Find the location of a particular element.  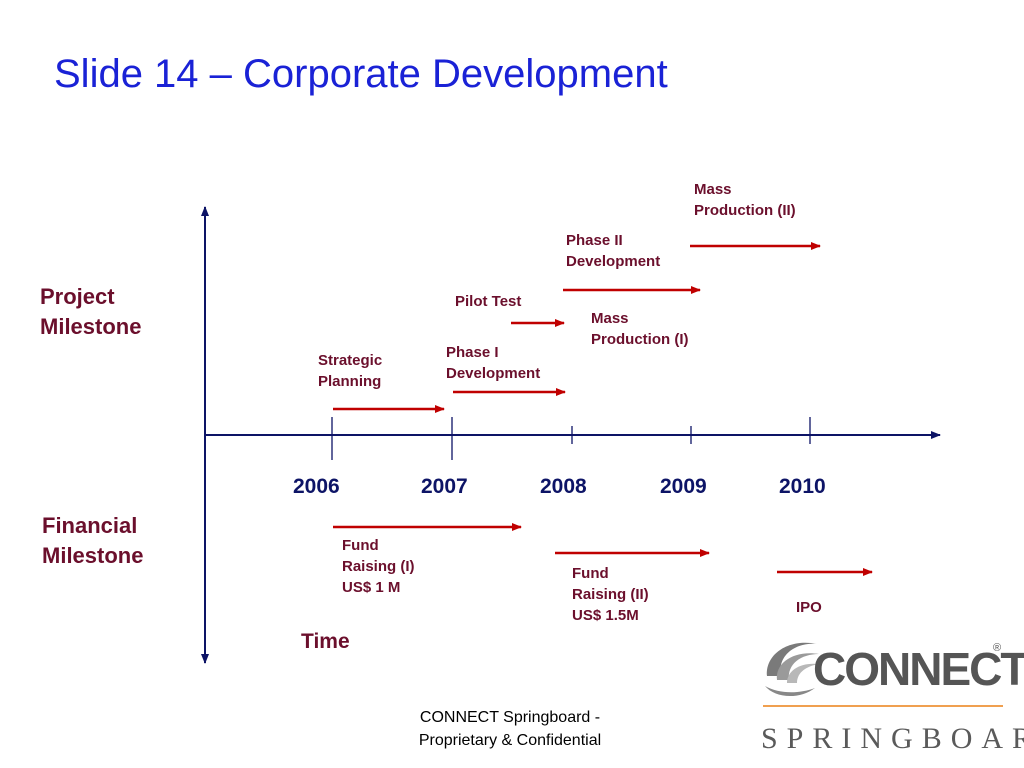

financial-milestone-label-line-1: Financial is located at coordinates (90, 525).